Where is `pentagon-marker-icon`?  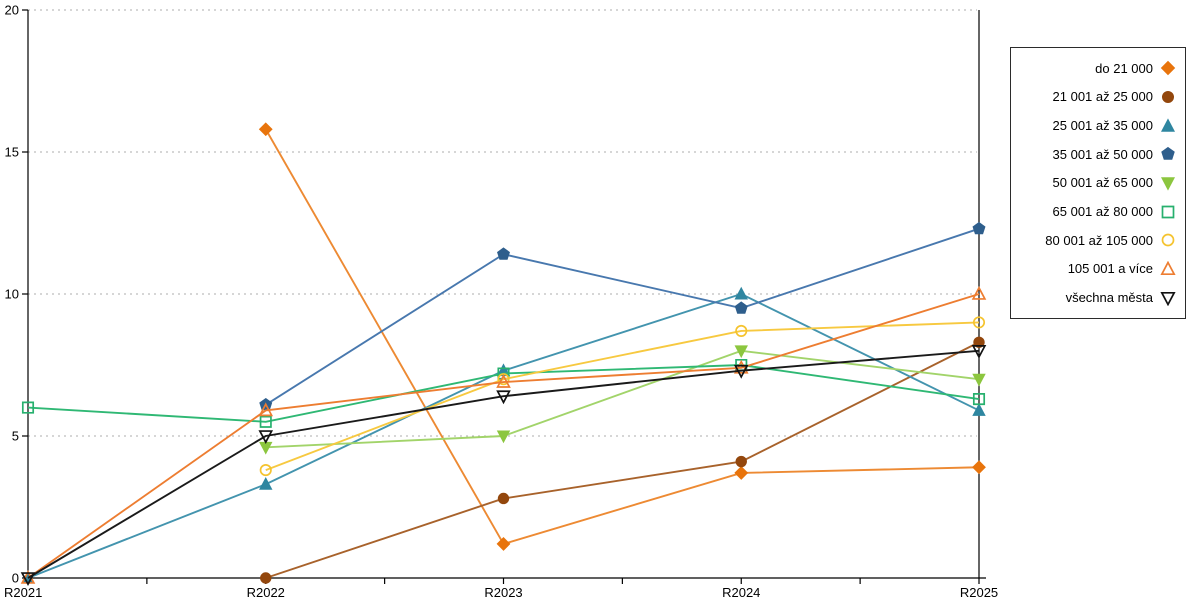 pentagon-marker-icon is located at coordinates (1168, 154).